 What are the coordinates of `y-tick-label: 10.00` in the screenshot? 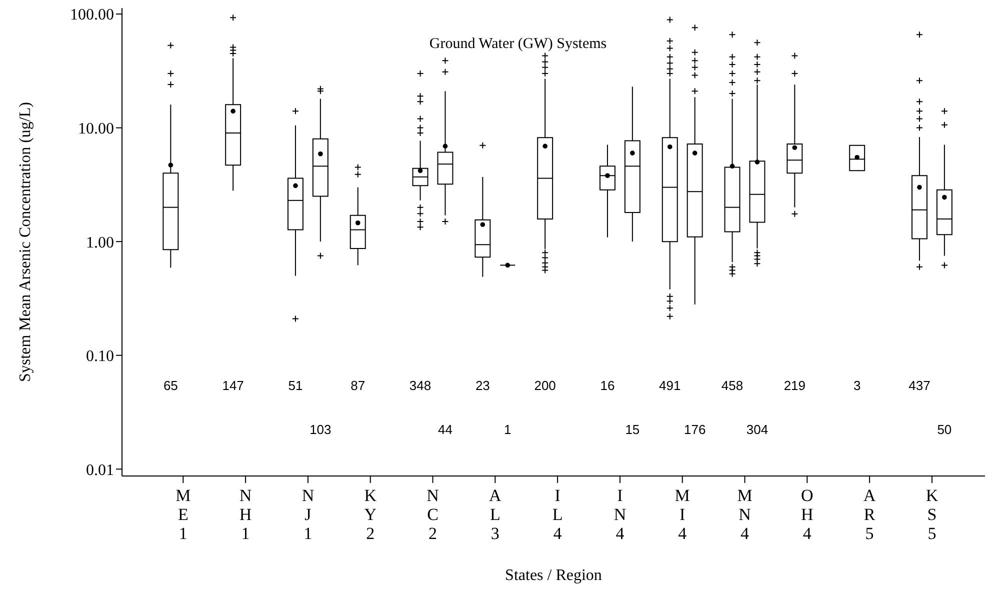 It's located at (96, 129).